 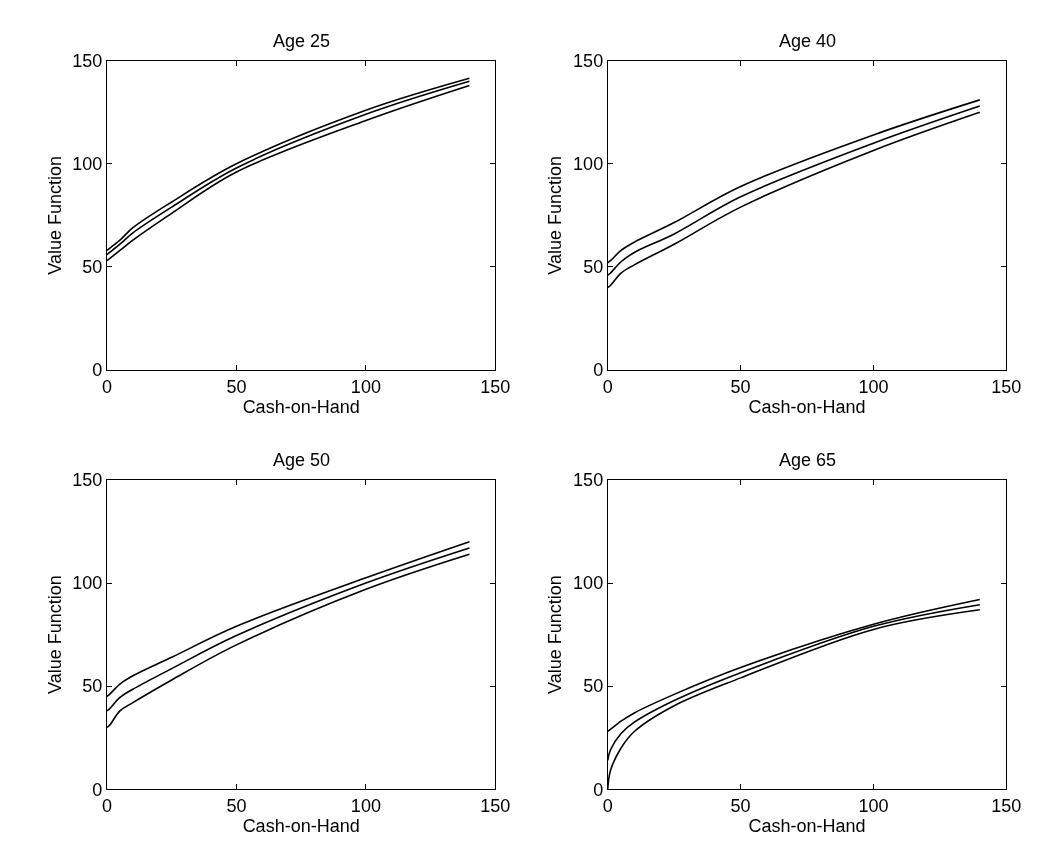 I want to click on chart-title: Age 40, so click(x=808, y=41).